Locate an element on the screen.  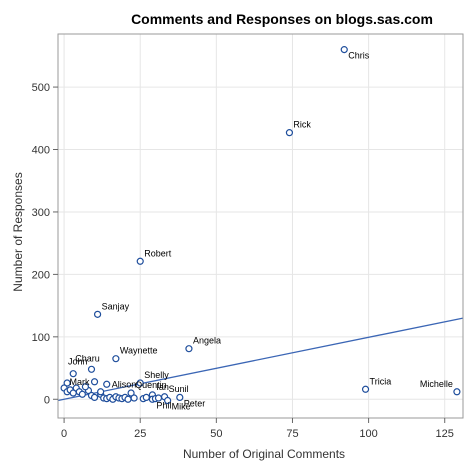
y-axis-label: Number of Responses is located at coordinates (18, 231).